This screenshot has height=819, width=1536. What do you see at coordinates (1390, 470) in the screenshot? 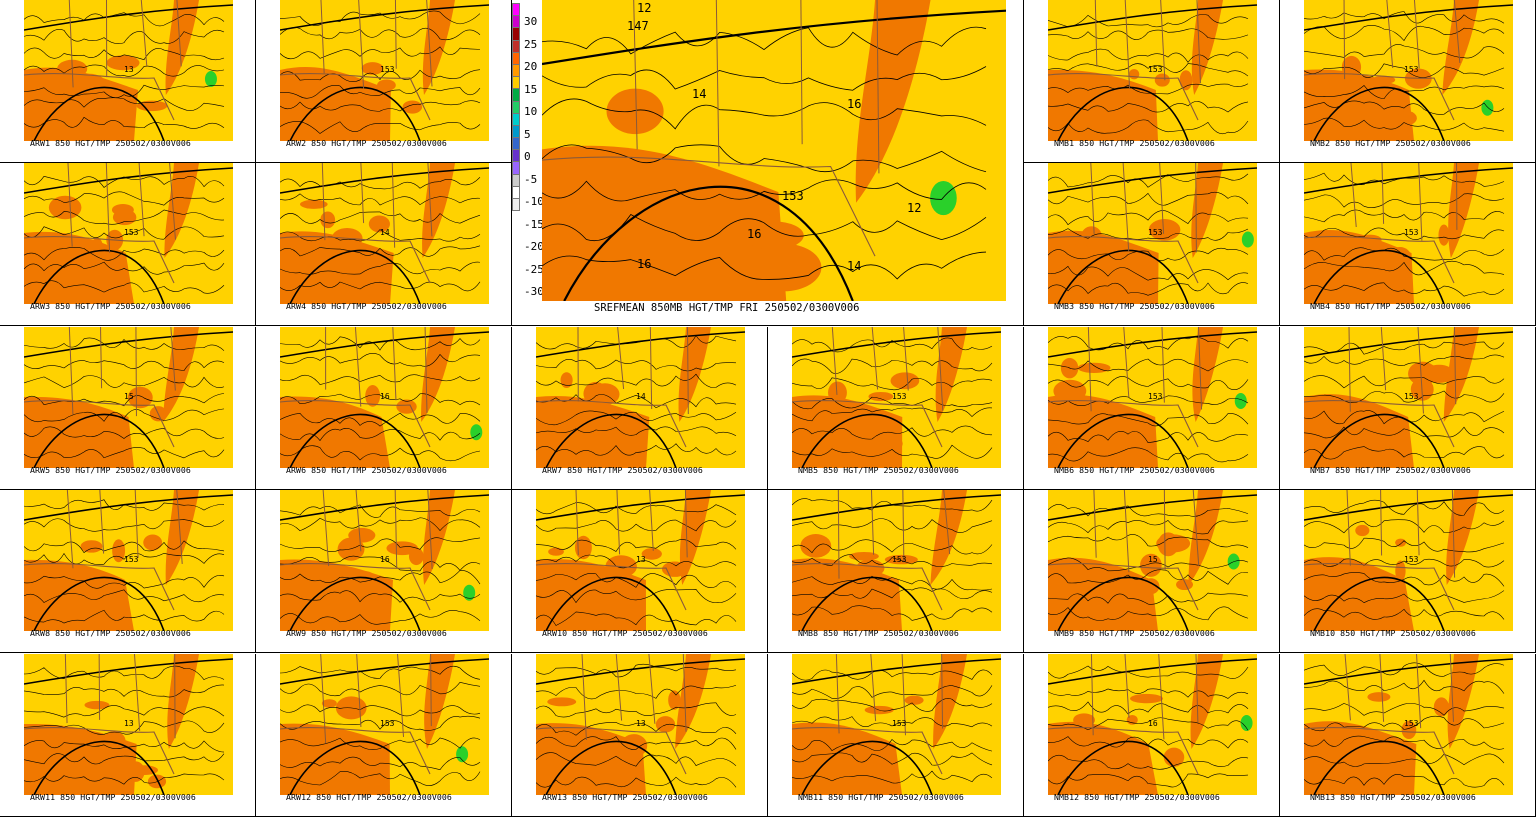
I see `member-label: NMB7 850 HGT/TMP 250502/0300V006` at bounding box center [1390, 470].